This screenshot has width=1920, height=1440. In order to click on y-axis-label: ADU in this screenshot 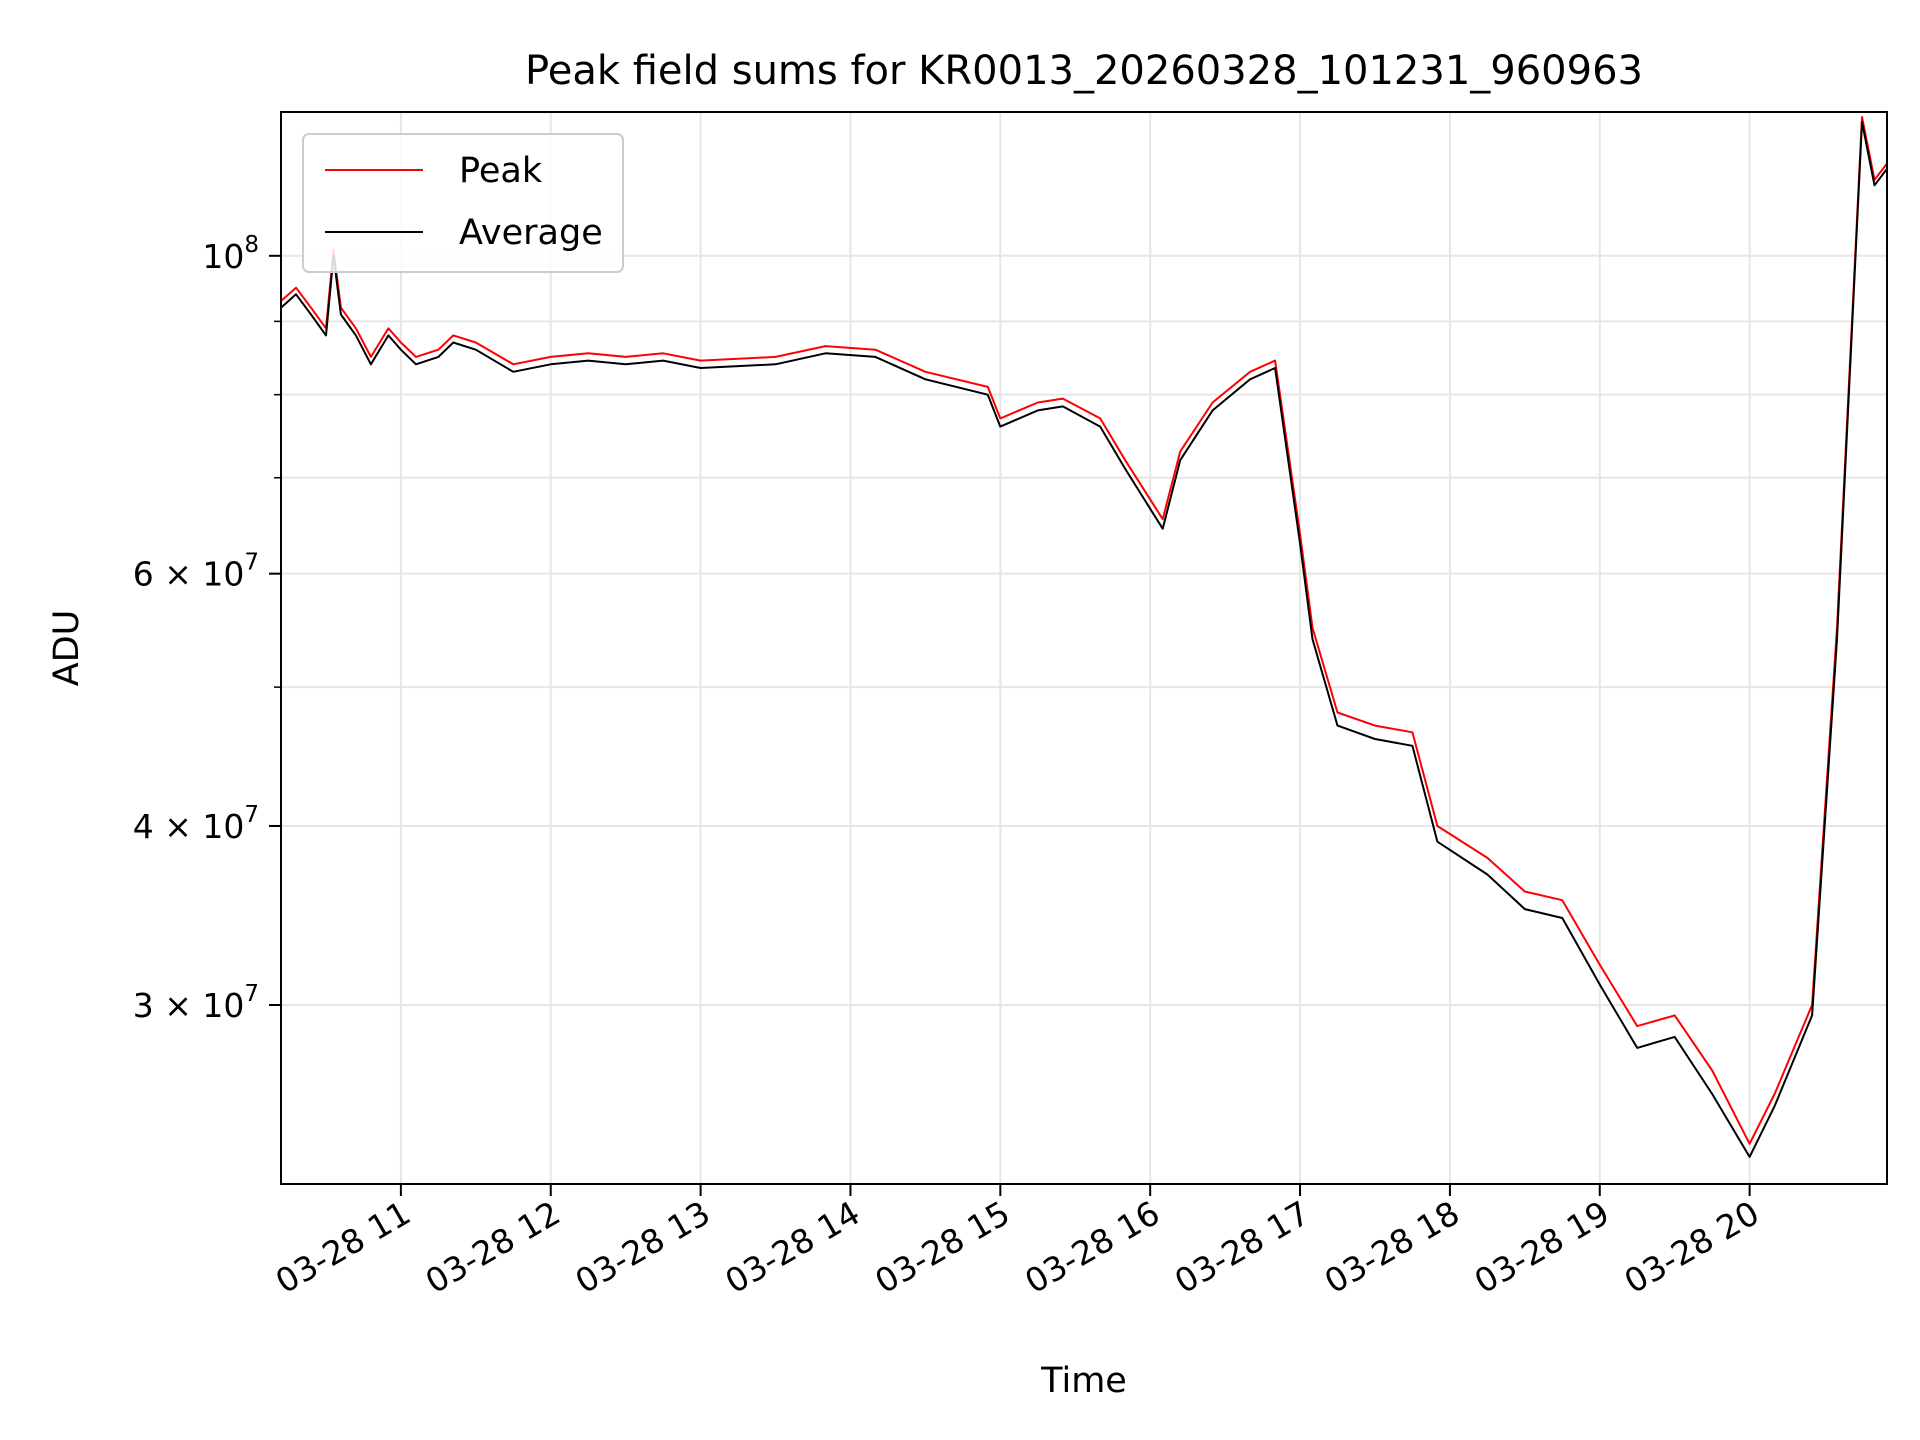, I will do `click(67, 648)`.